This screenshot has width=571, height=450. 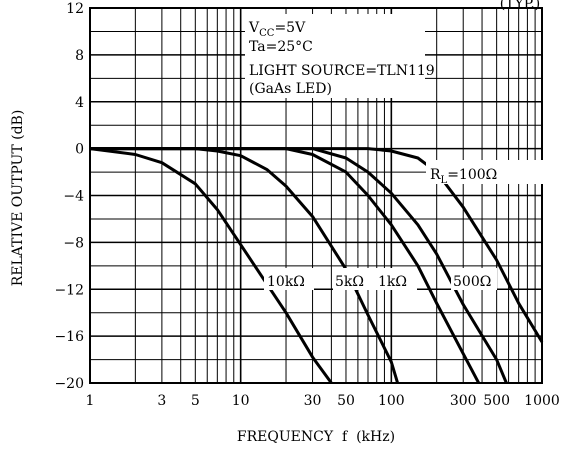 I want to click on rl-label-bg, so click(x=485, y=172).